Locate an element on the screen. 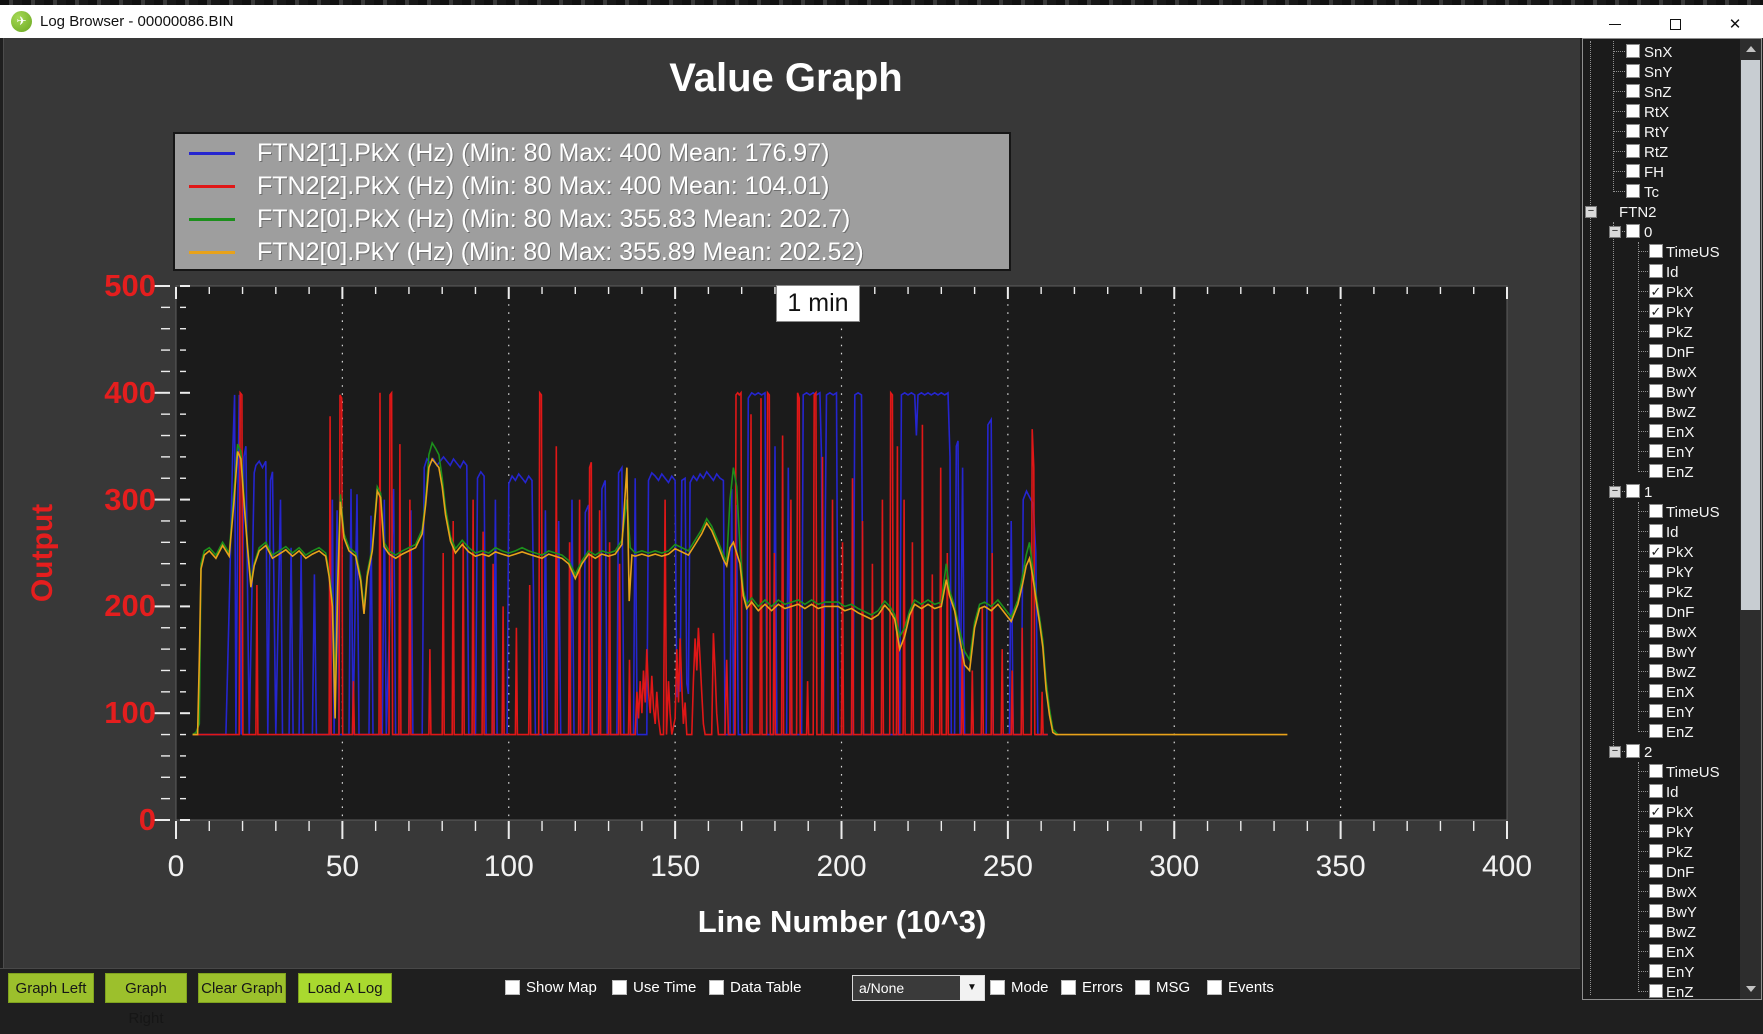  chevron-down-icon: ▼ is located at coordinates (972, 988).